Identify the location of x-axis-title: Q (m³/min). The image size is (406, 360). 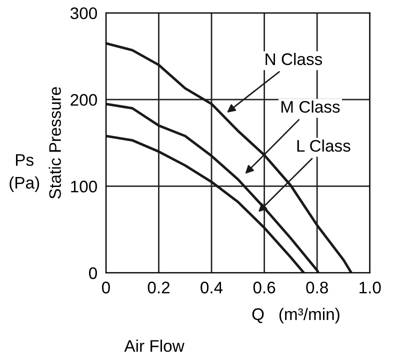
(296, 316).